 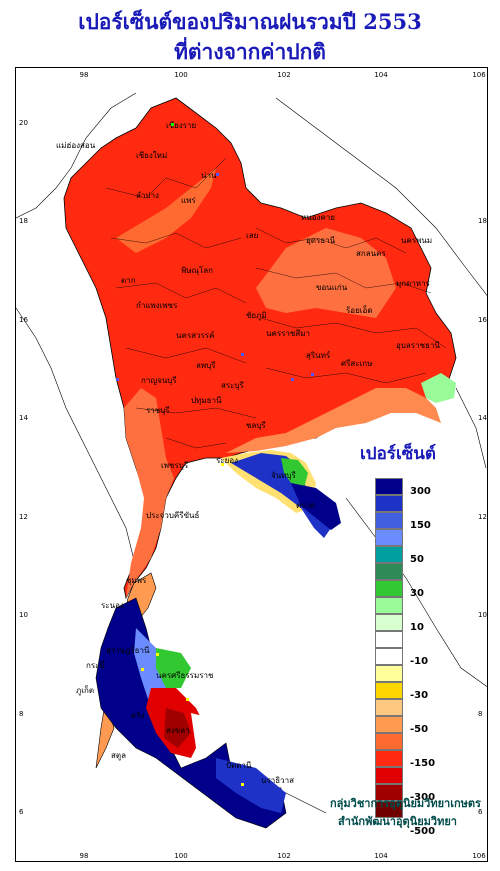 What do you see at coordinates (416, 240) in the screenshot?
I see `province-label: นครพนม` at bounding box center [416, 240].